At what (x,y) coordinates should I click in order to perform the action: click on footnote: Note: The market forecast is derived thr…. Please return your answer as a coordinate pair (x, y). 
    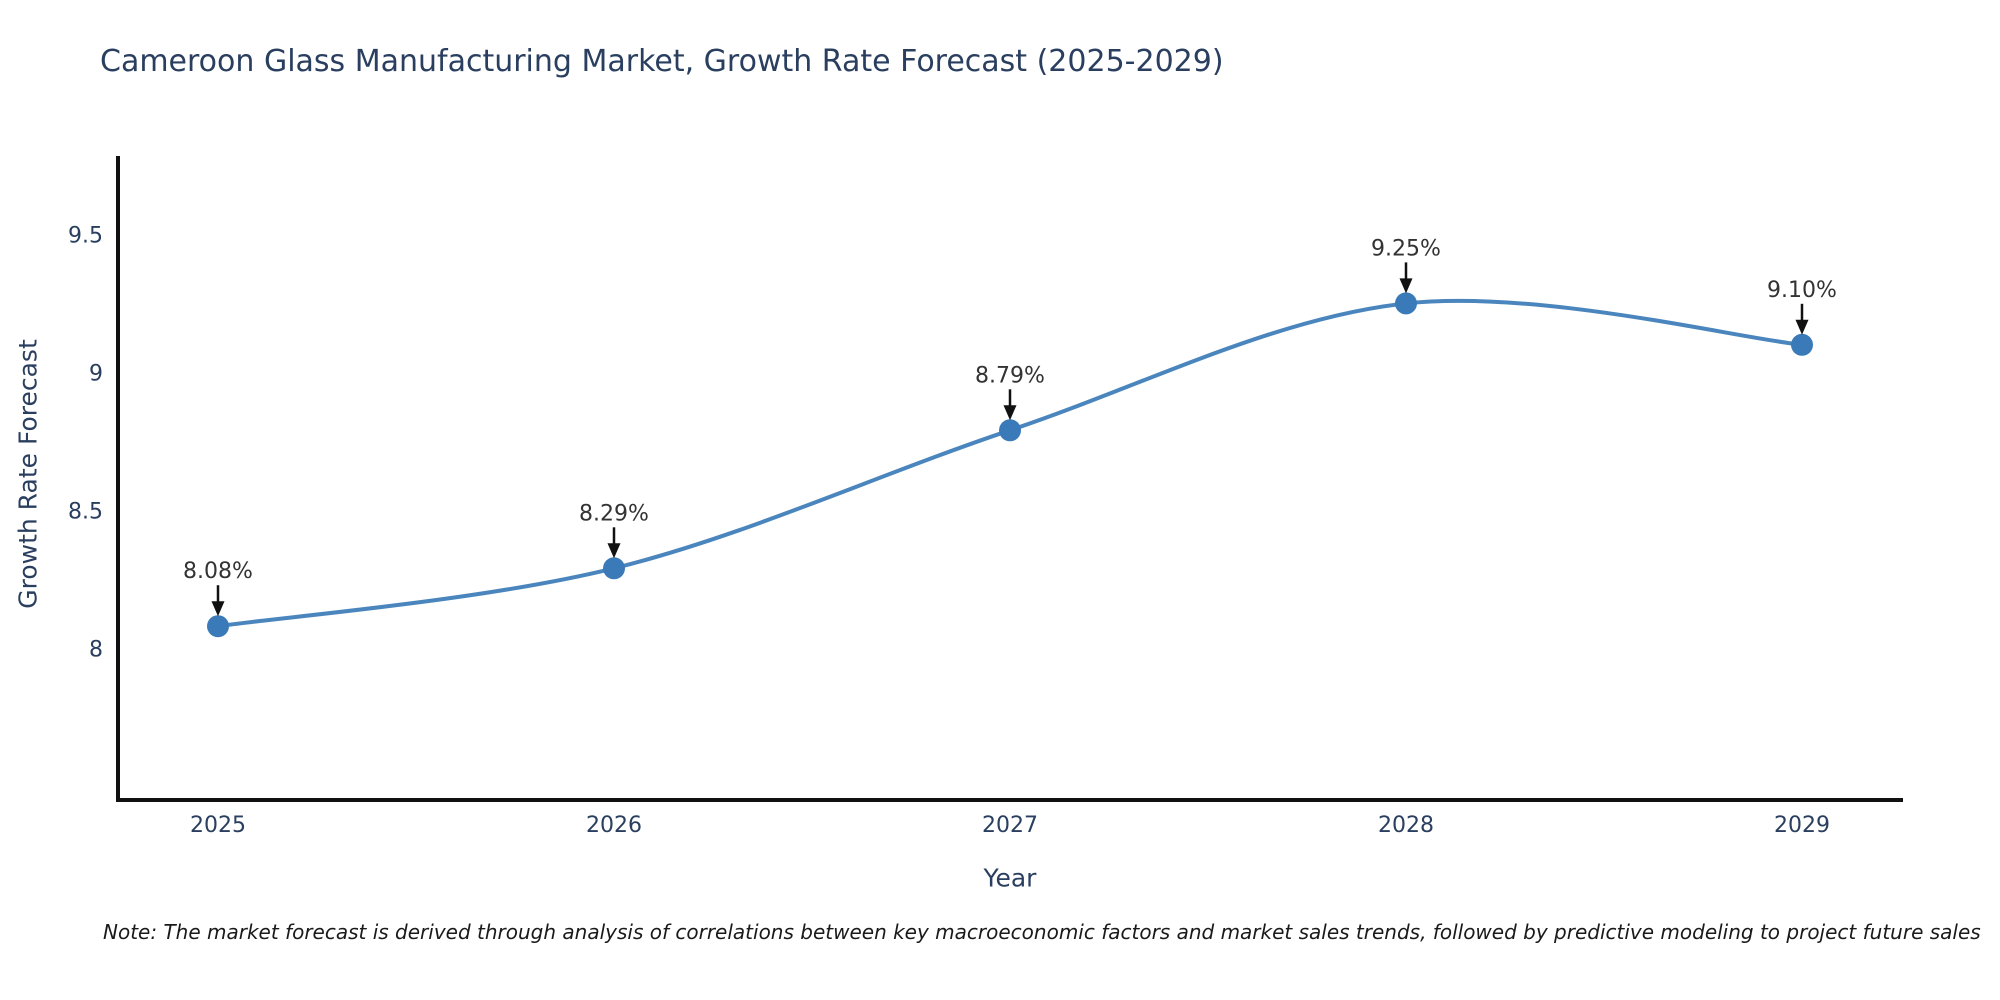
    Looking at the image, I should click on (1042, 932).